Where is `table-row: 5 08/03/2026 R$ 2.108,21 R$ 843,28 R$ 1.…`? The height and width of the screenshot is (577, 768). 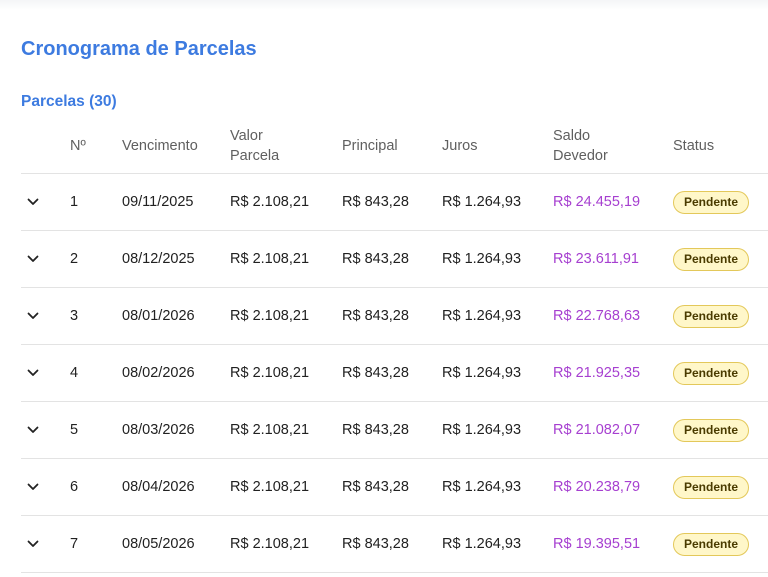
table-row: 5 08/03/2026 R$ 2.108,21 R$ 843,28 R$ 1.… is located at coordinates (394, 430).